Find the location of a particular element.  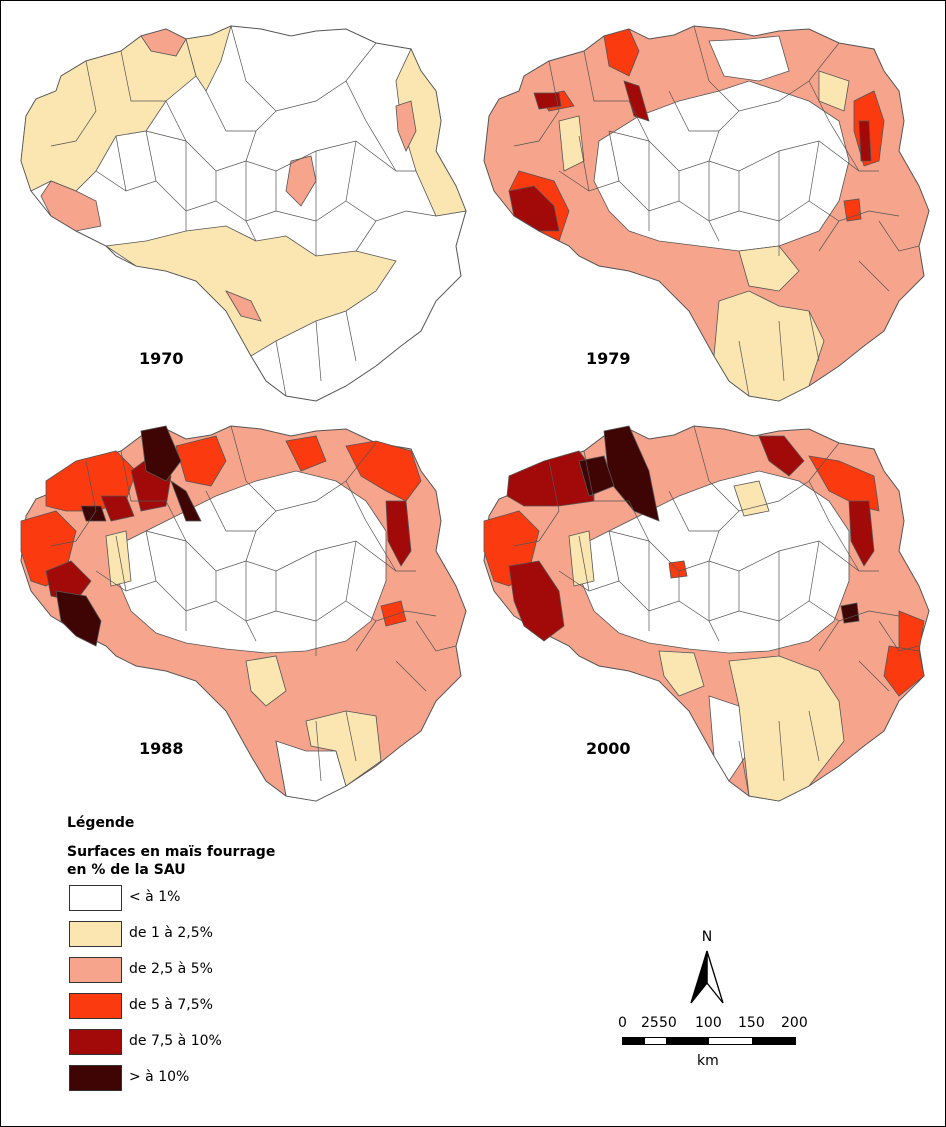

north-arrow: N is located at coordinates (707, 967).